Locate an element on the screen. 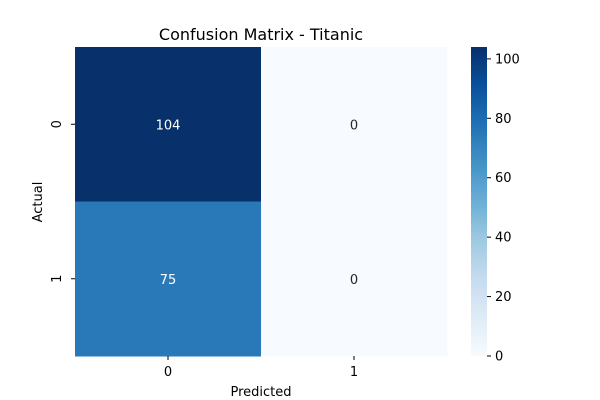 This screenshot has width=600, height=400. y-axis-label: Actual is located at coordinates (38, 202).